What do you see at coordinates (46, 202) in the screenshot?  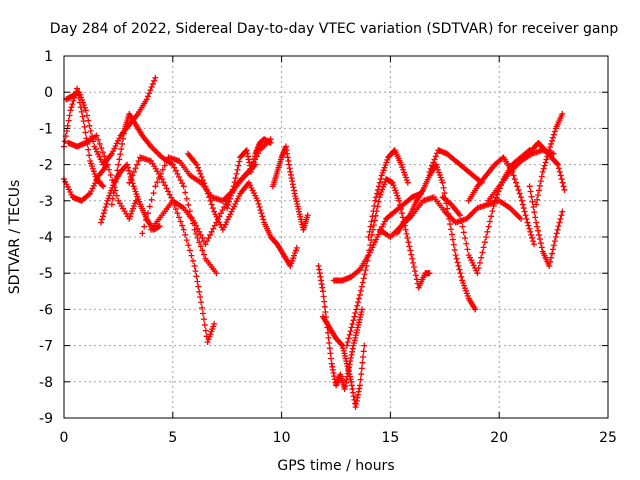 I see `y-tick-label: -3` at bounding box center [46, 202].